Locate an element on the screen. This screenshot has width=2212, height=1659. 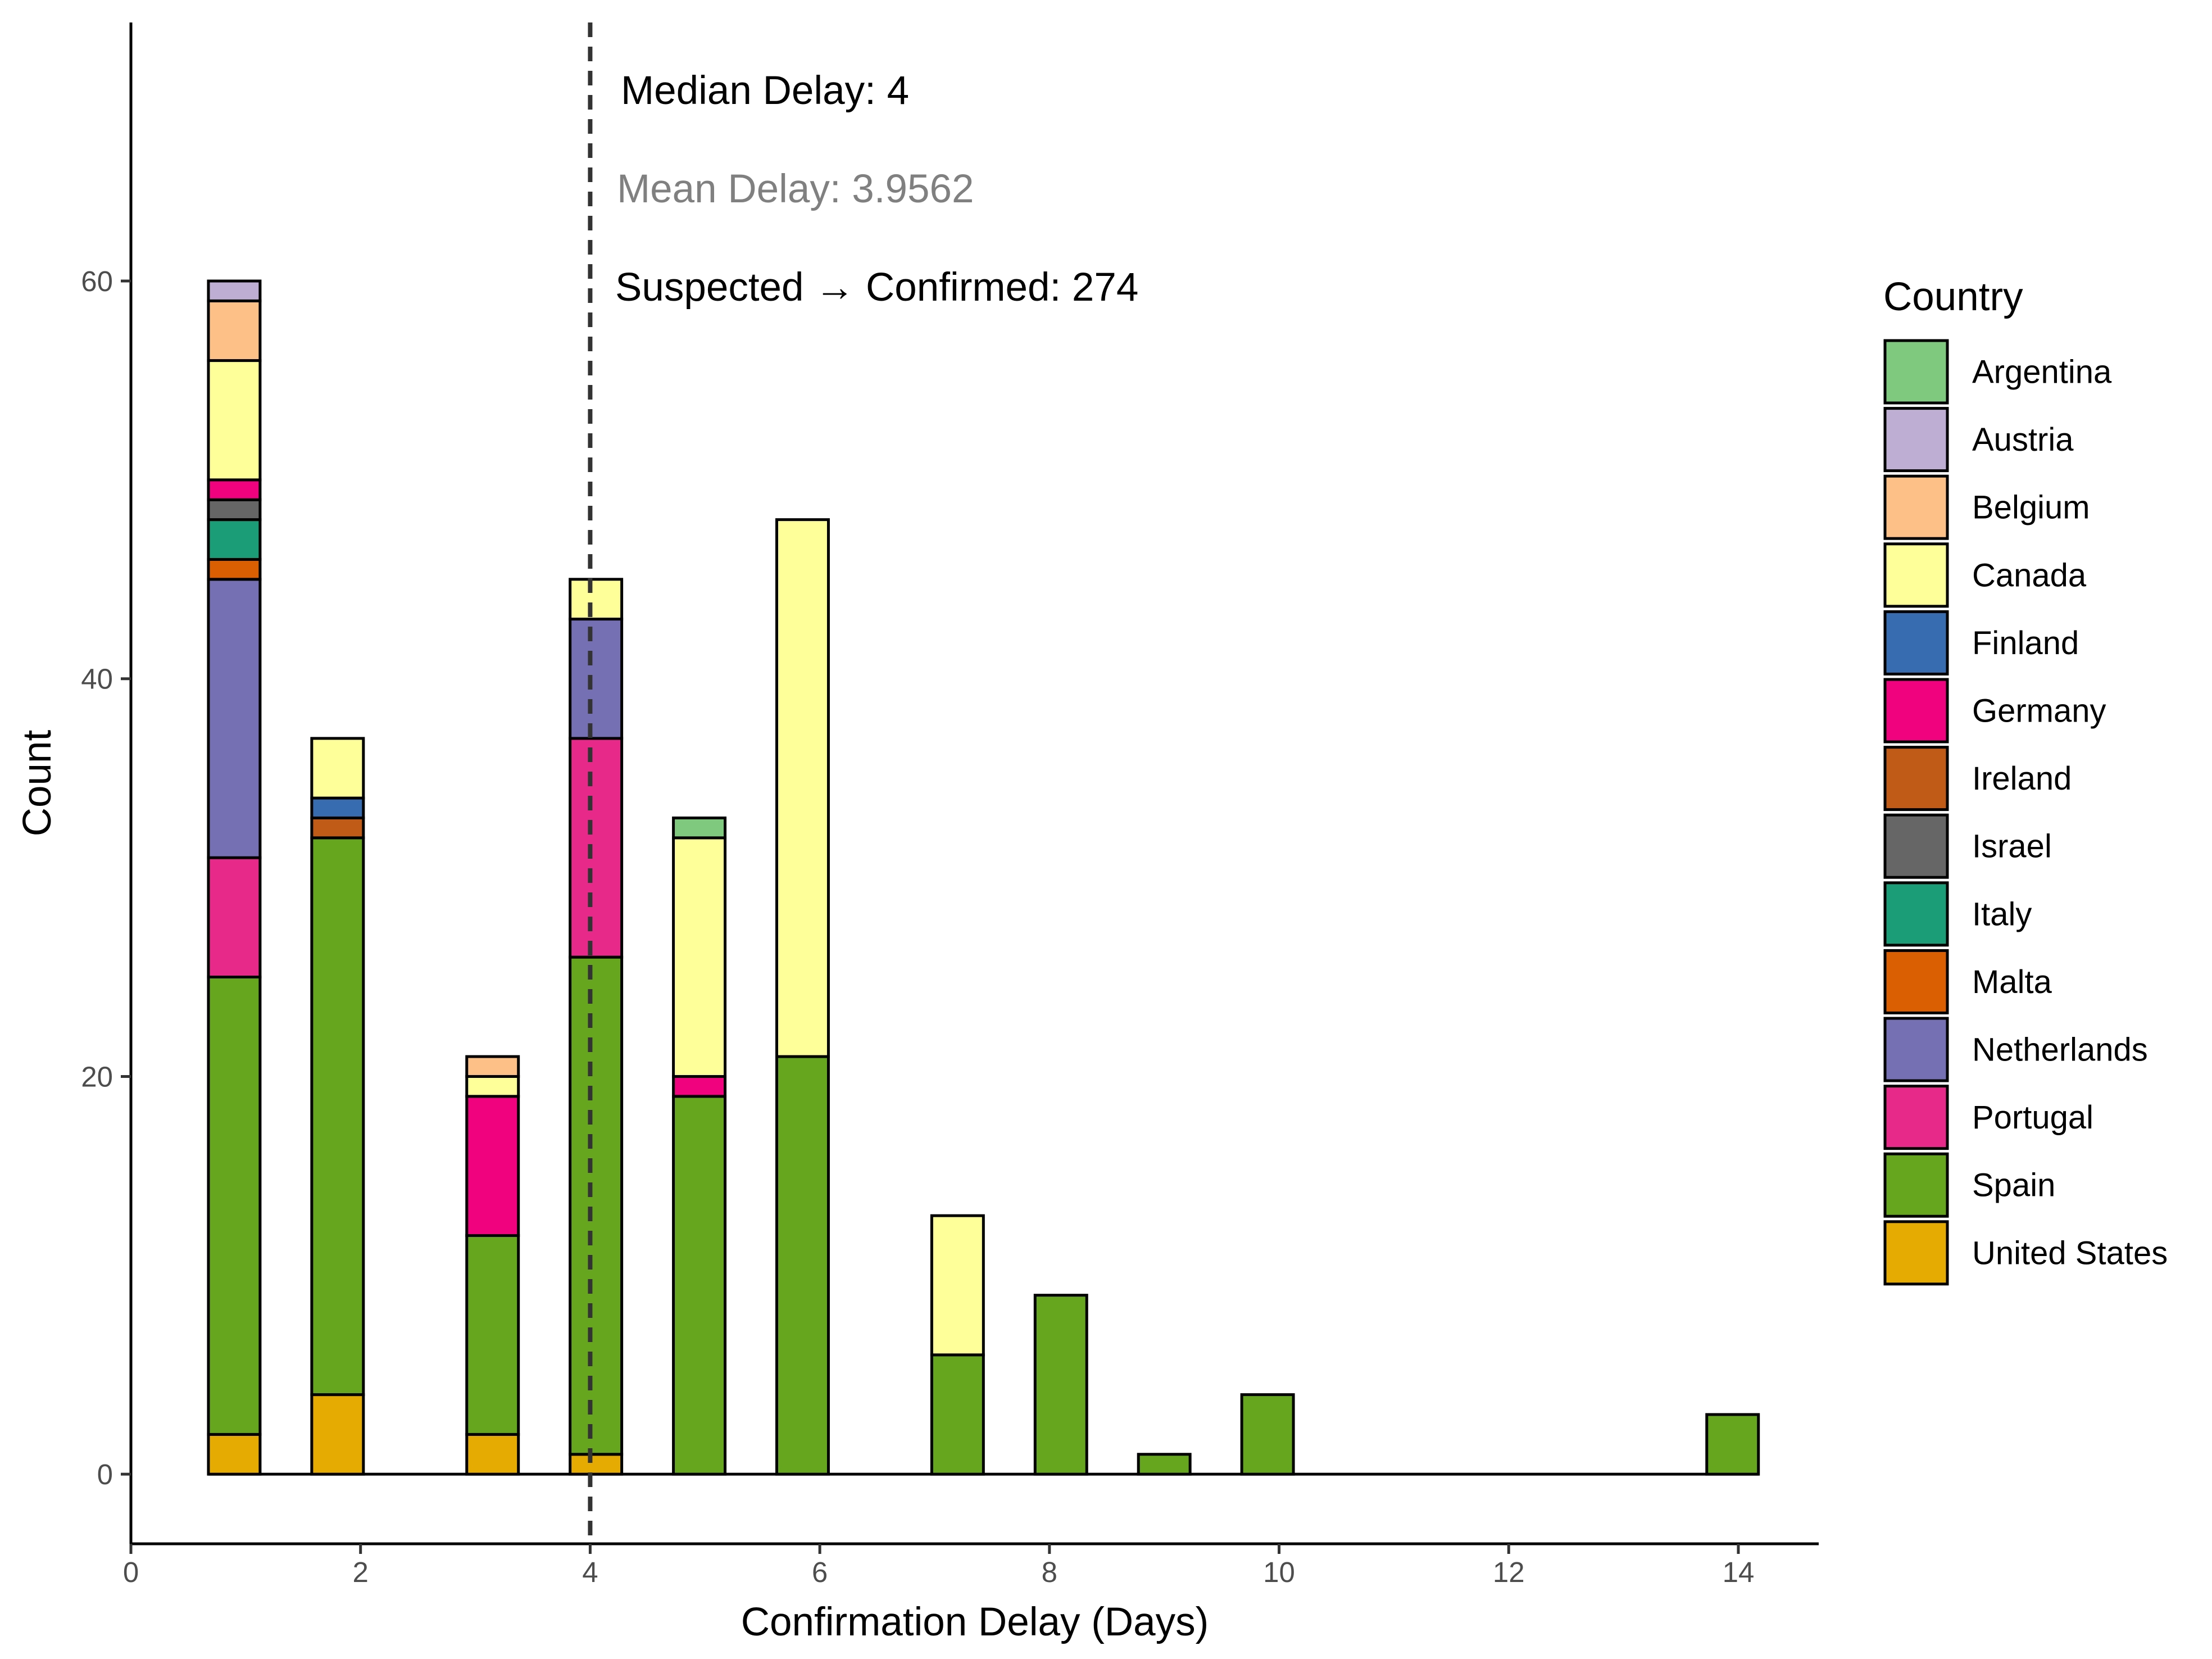
legend-label: Canada is located at coordinates (2029, 575).